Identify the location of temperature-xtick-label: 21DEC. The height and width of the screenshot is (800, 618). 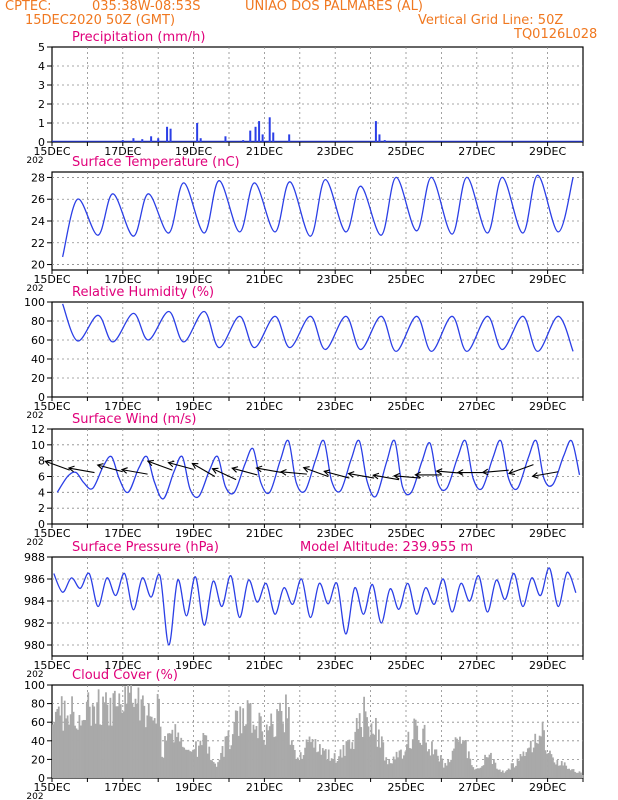
(264, 279).